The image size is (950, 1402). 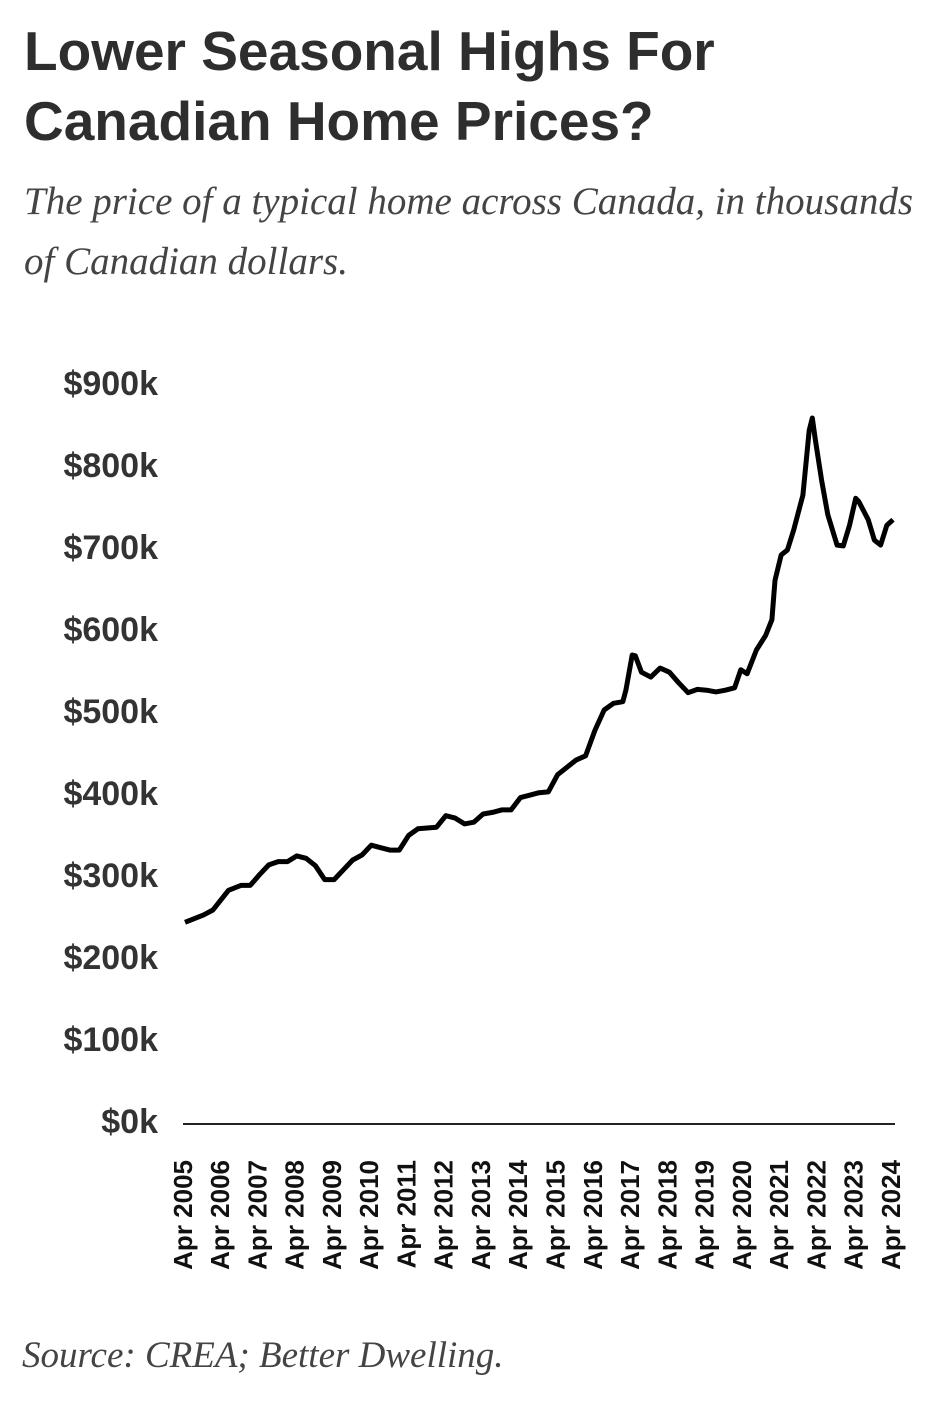 I want to click on x-tick-label: Apr 2010, so click(x=369, y=1215).